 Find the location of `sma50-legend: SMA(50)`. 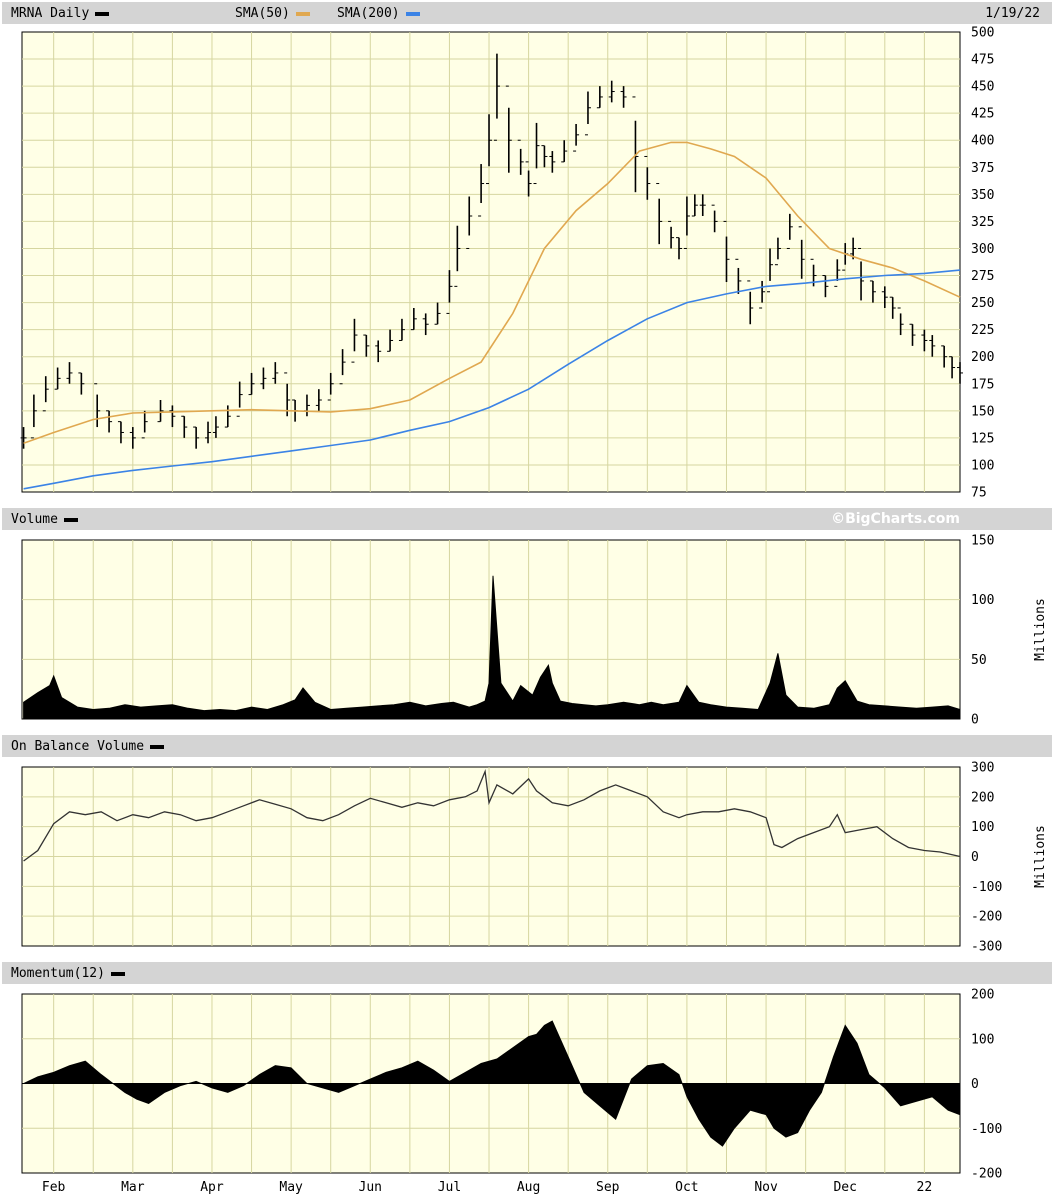

sma50-legend: SMA(50) is located at coordinates (272, 13).